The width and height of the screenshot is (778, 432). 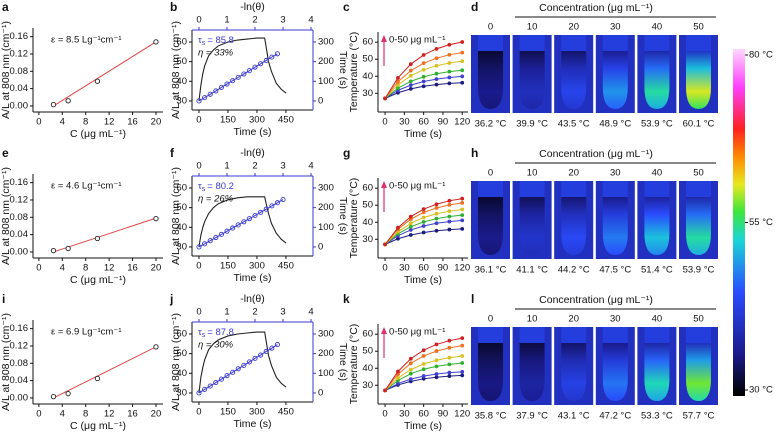 What do you see at coordinates (699, 124) in the screenshot?
I see `value-label: 60.1 °C` at bounding box center [699, 124].